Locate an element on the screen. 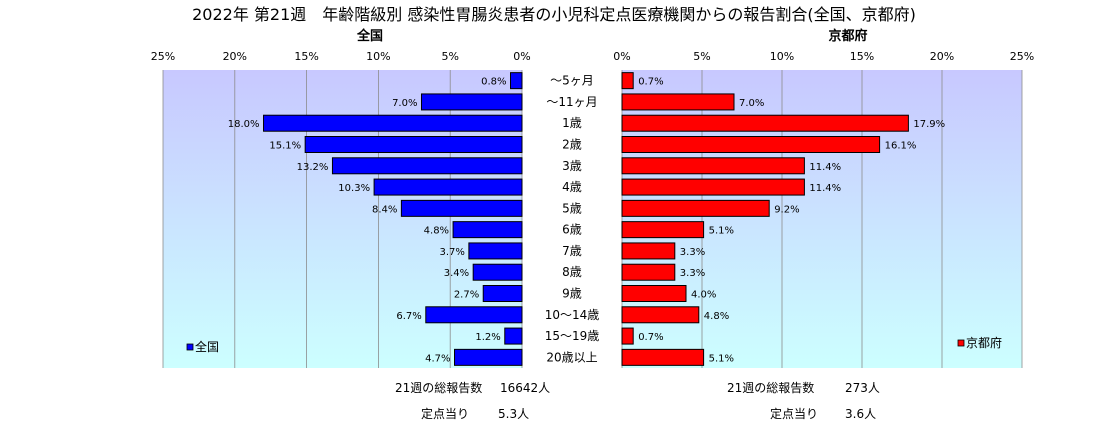 This screenshot has height=429, width=1109. left-x-tick-label: 25% is located at coordinates (163, 56).